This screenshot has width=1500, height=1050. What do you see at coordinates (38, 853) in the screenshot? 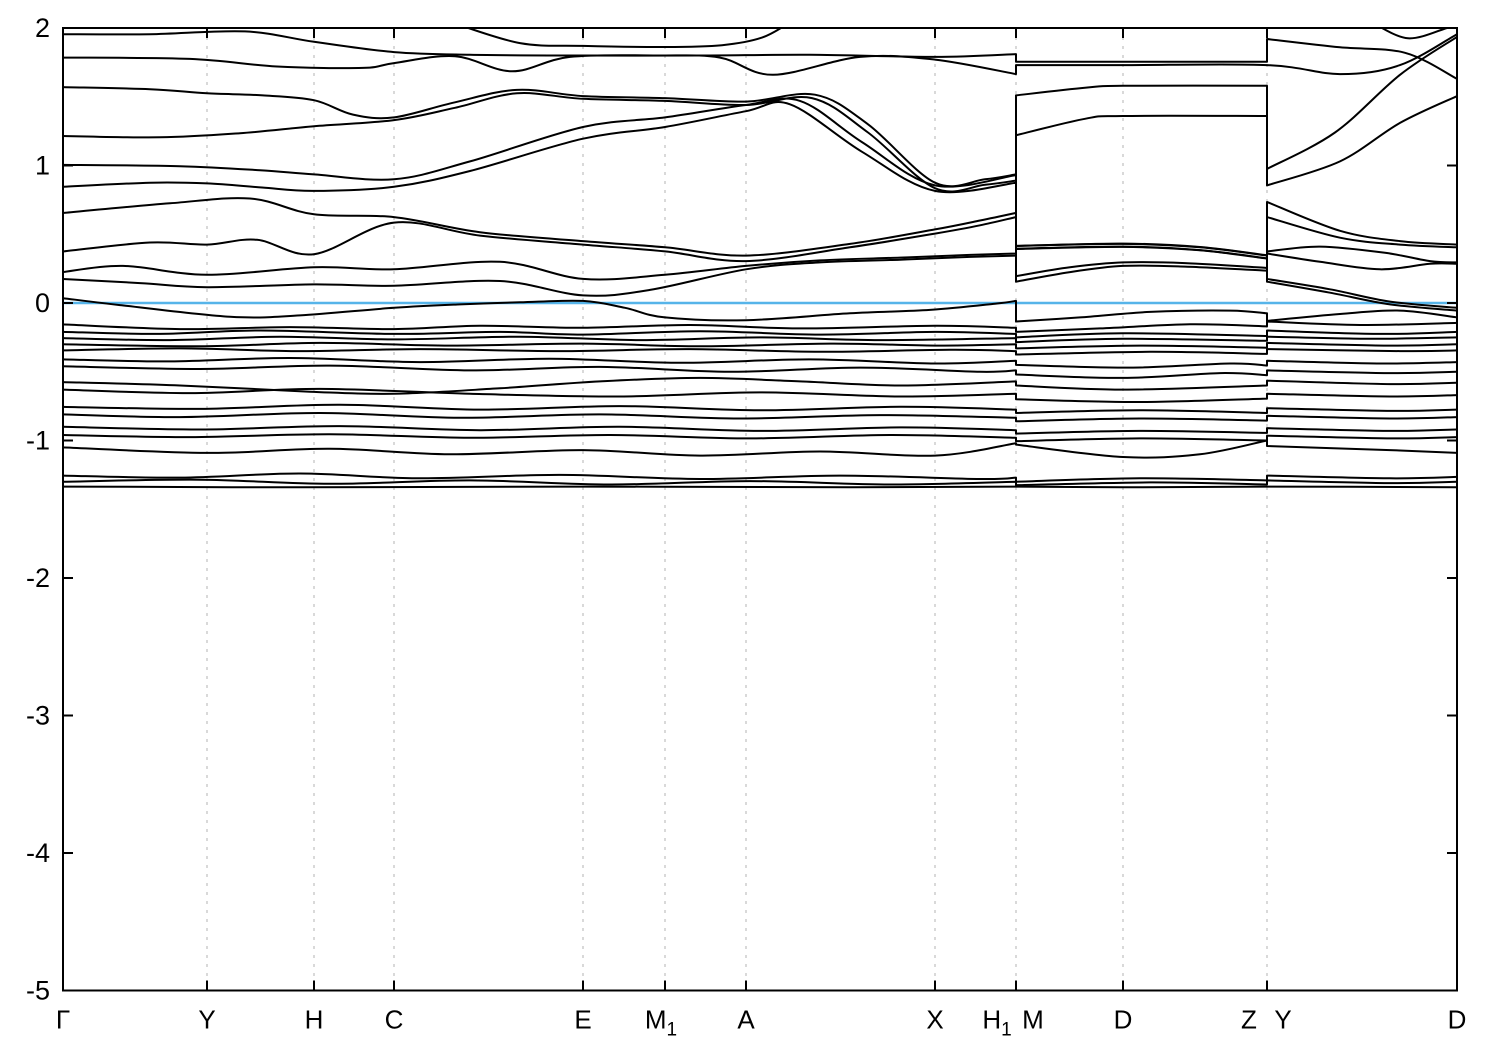
I see `y-axis-tick-label: -4` at bounding box center [38, 853].